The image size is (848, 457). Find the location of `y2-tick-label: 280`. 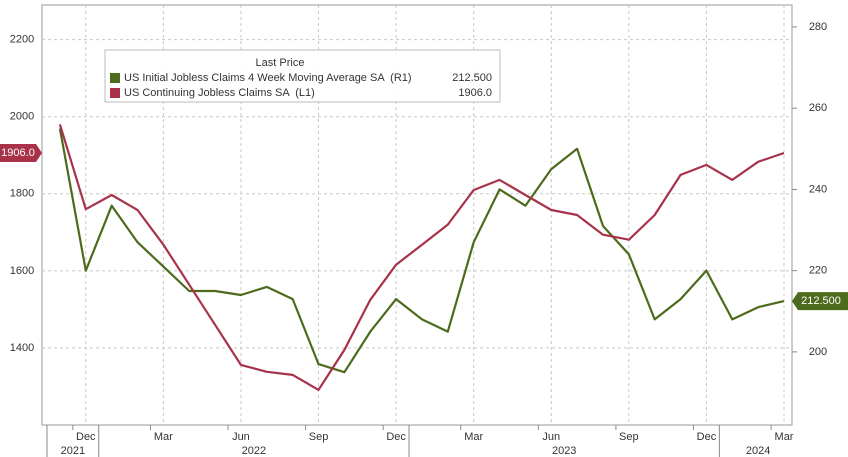

y2-tick-label: 280 is located at coordinates (818, 27).